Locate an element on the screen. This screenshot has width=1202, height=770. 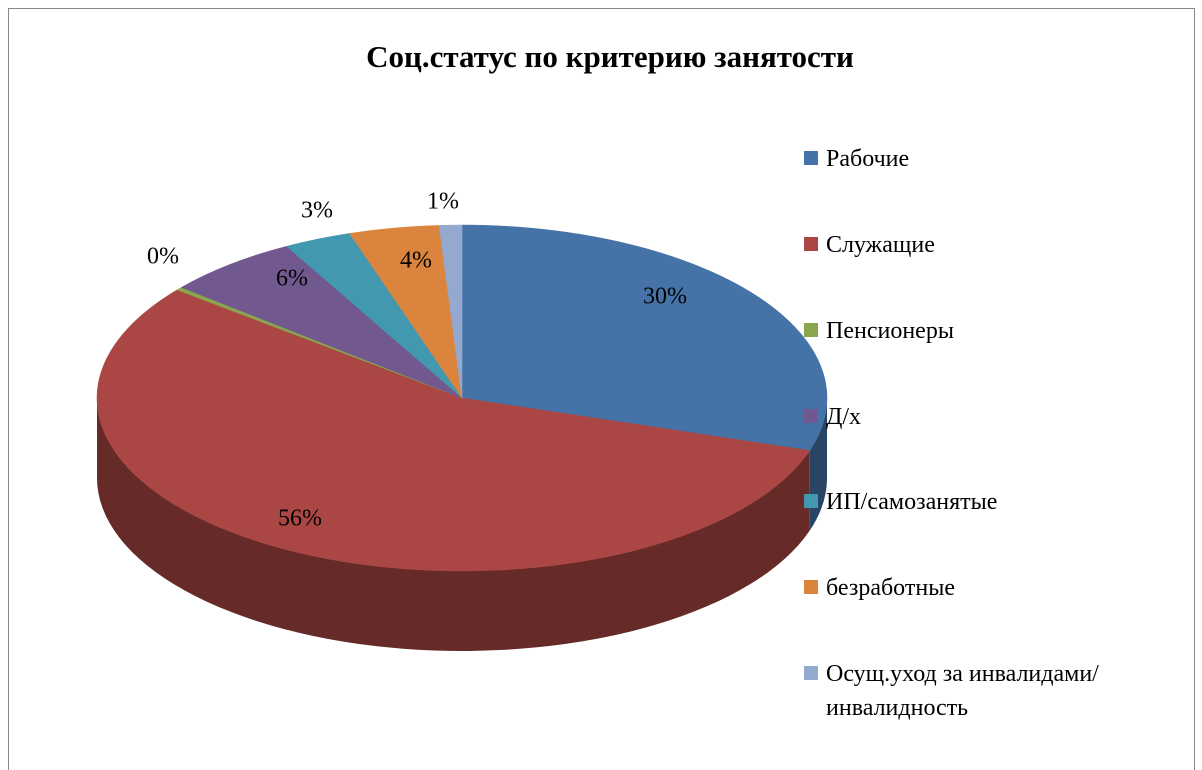
legend-item: безработные is located at coordinates (1000, 588).